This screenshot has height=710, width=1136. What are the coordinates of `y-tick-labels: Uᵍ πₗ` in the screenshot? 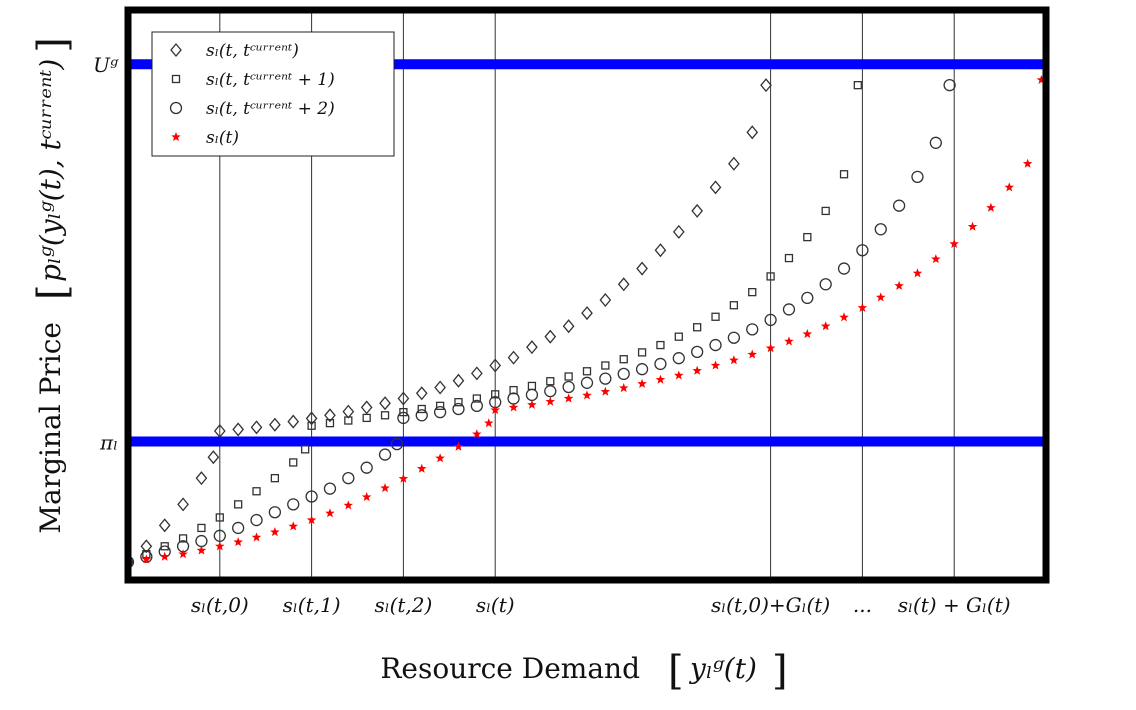 It's located at (106, 253).